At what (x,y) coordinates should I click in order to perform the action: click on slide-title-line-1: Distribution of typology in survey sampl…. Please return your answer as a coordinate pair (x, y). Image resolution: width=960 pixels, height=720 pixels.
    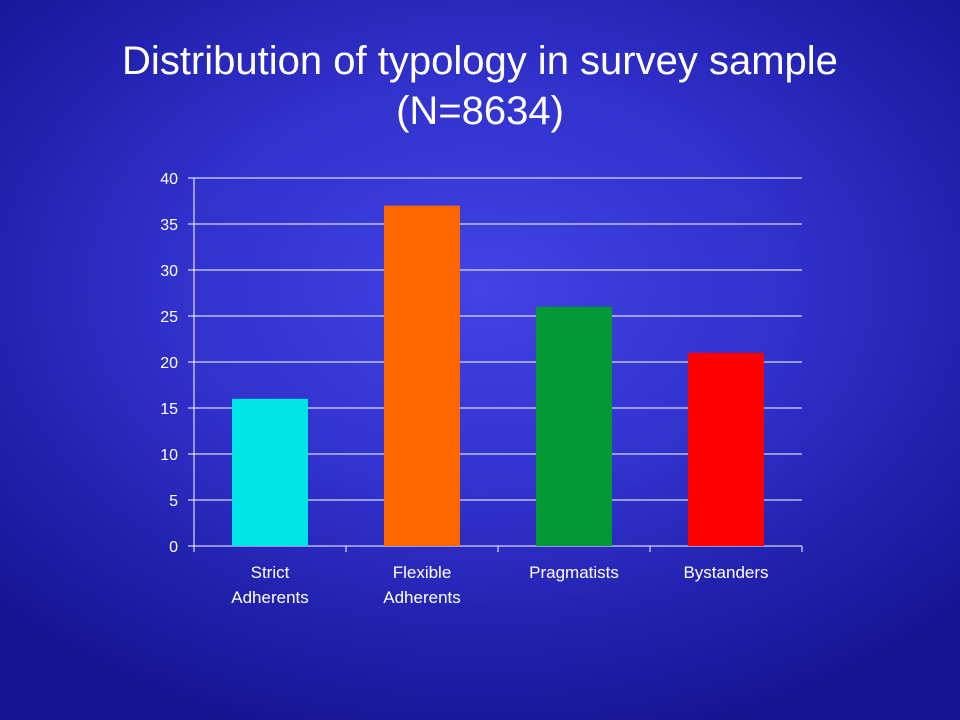
    Looking at the image, I should click on (480, 61).